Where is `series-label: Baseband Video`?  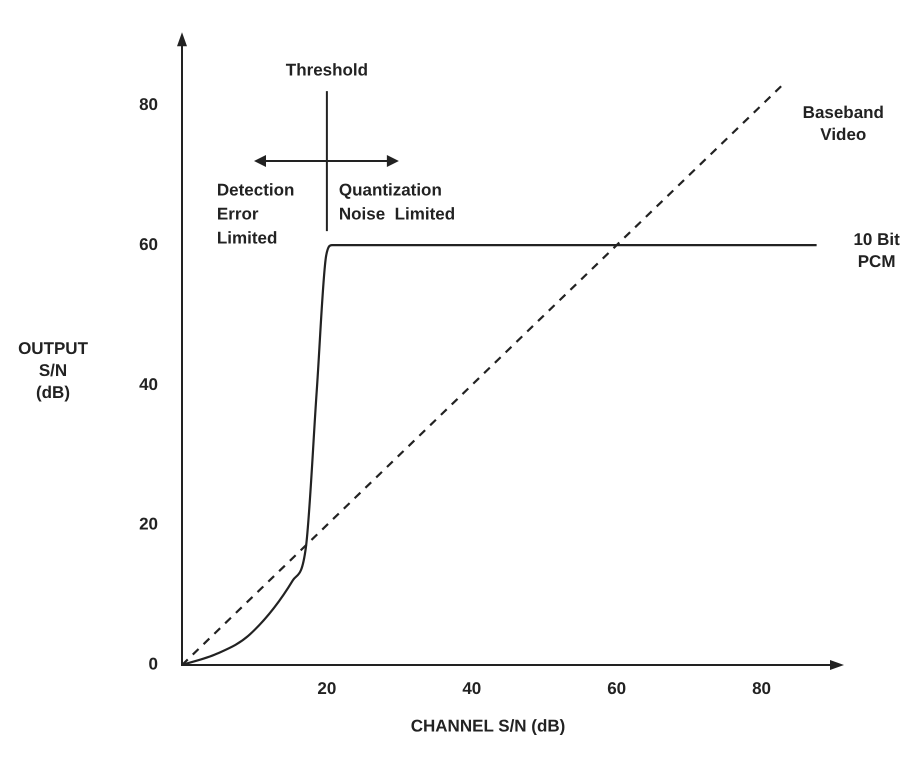
series-label: Baseband Video is located at coordinates (843, 123).